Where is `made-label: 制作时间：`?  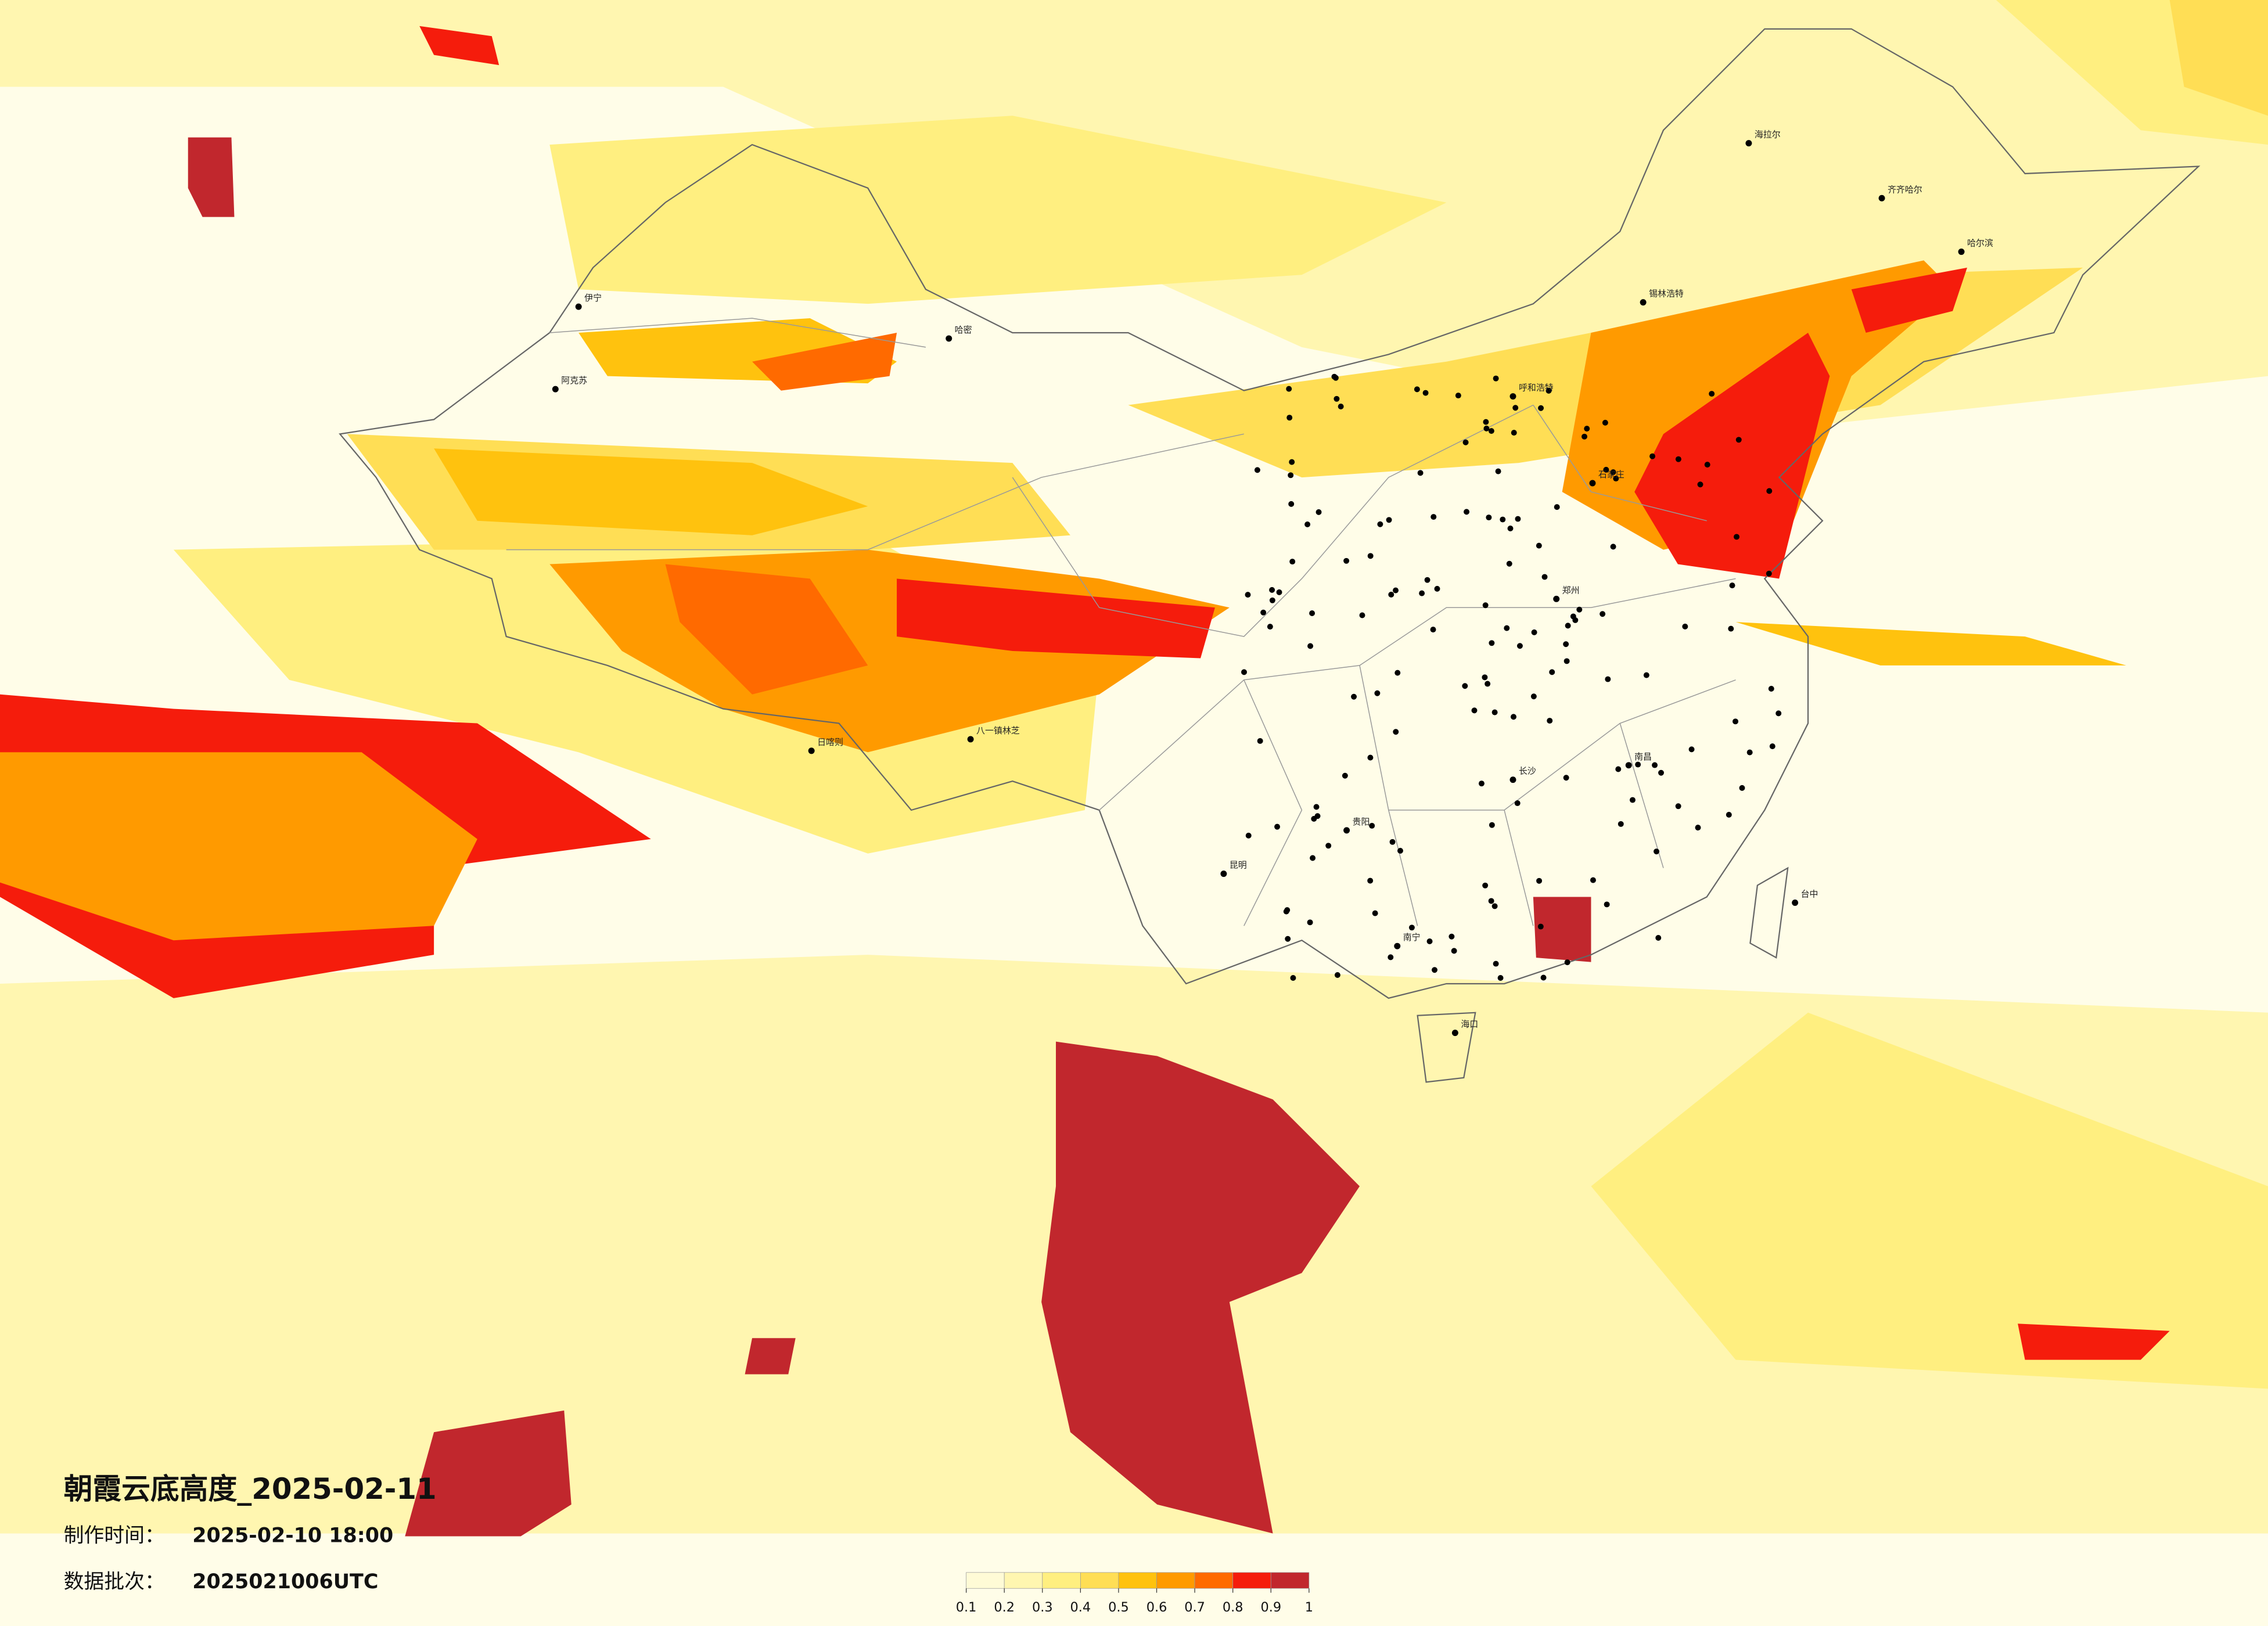 made-label: 制作时间： is located at coordinates (114, 1536).